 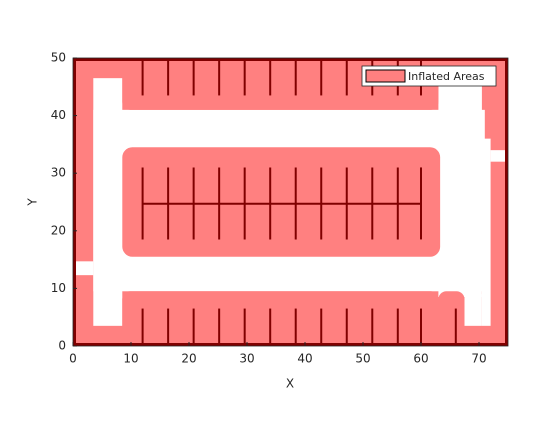 I want to click on legend-swatch, so click(x=385, y=76).